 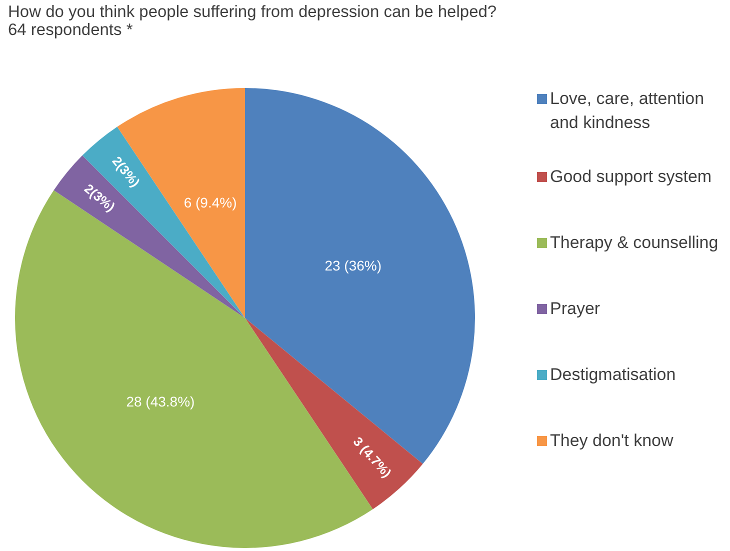 I want to click on legend-label: Destigmatisation, so click(x=613, y=375).